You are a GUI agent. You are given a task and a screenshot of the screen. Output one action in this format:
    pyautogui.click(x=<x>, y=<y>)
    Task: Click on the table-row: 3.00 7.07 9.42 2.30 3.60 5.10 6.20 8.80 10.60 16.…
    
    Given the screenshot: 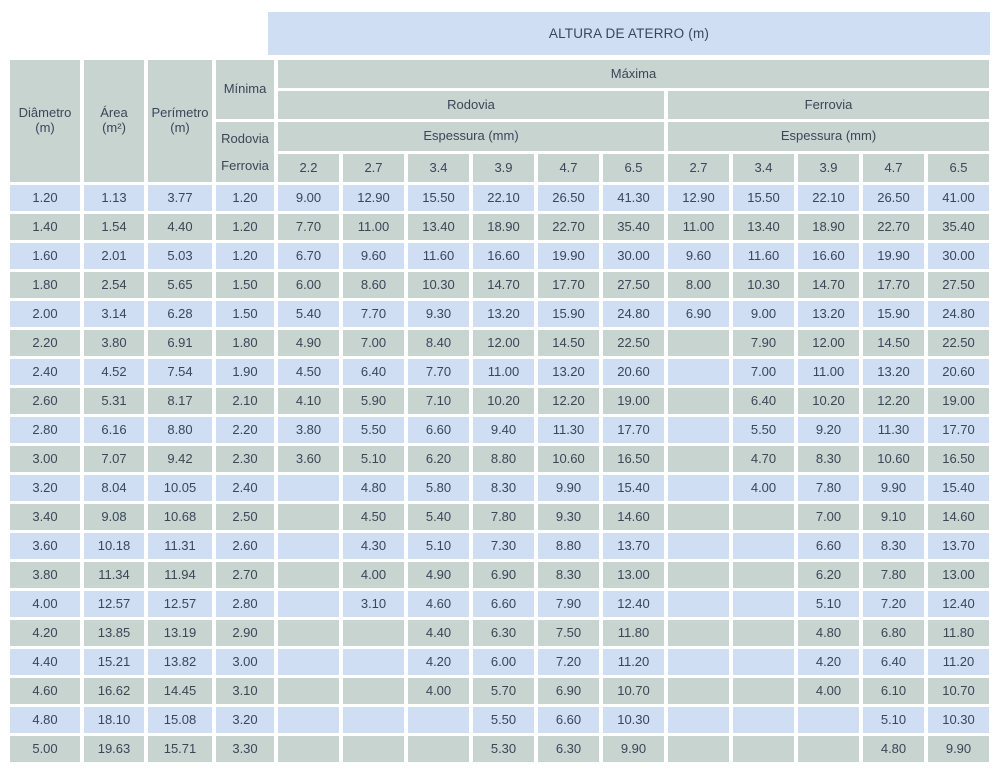 What is the action you would take?
    pyautogui.click(x=499, y=459)
    